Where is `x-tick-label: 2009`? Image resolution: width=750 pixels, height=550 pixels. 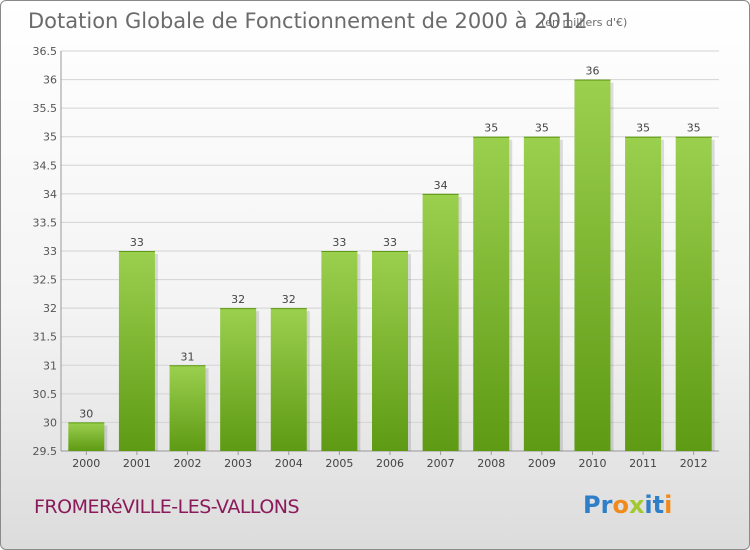
x-tick-label: 2009 is located at coordinates (542, 463).